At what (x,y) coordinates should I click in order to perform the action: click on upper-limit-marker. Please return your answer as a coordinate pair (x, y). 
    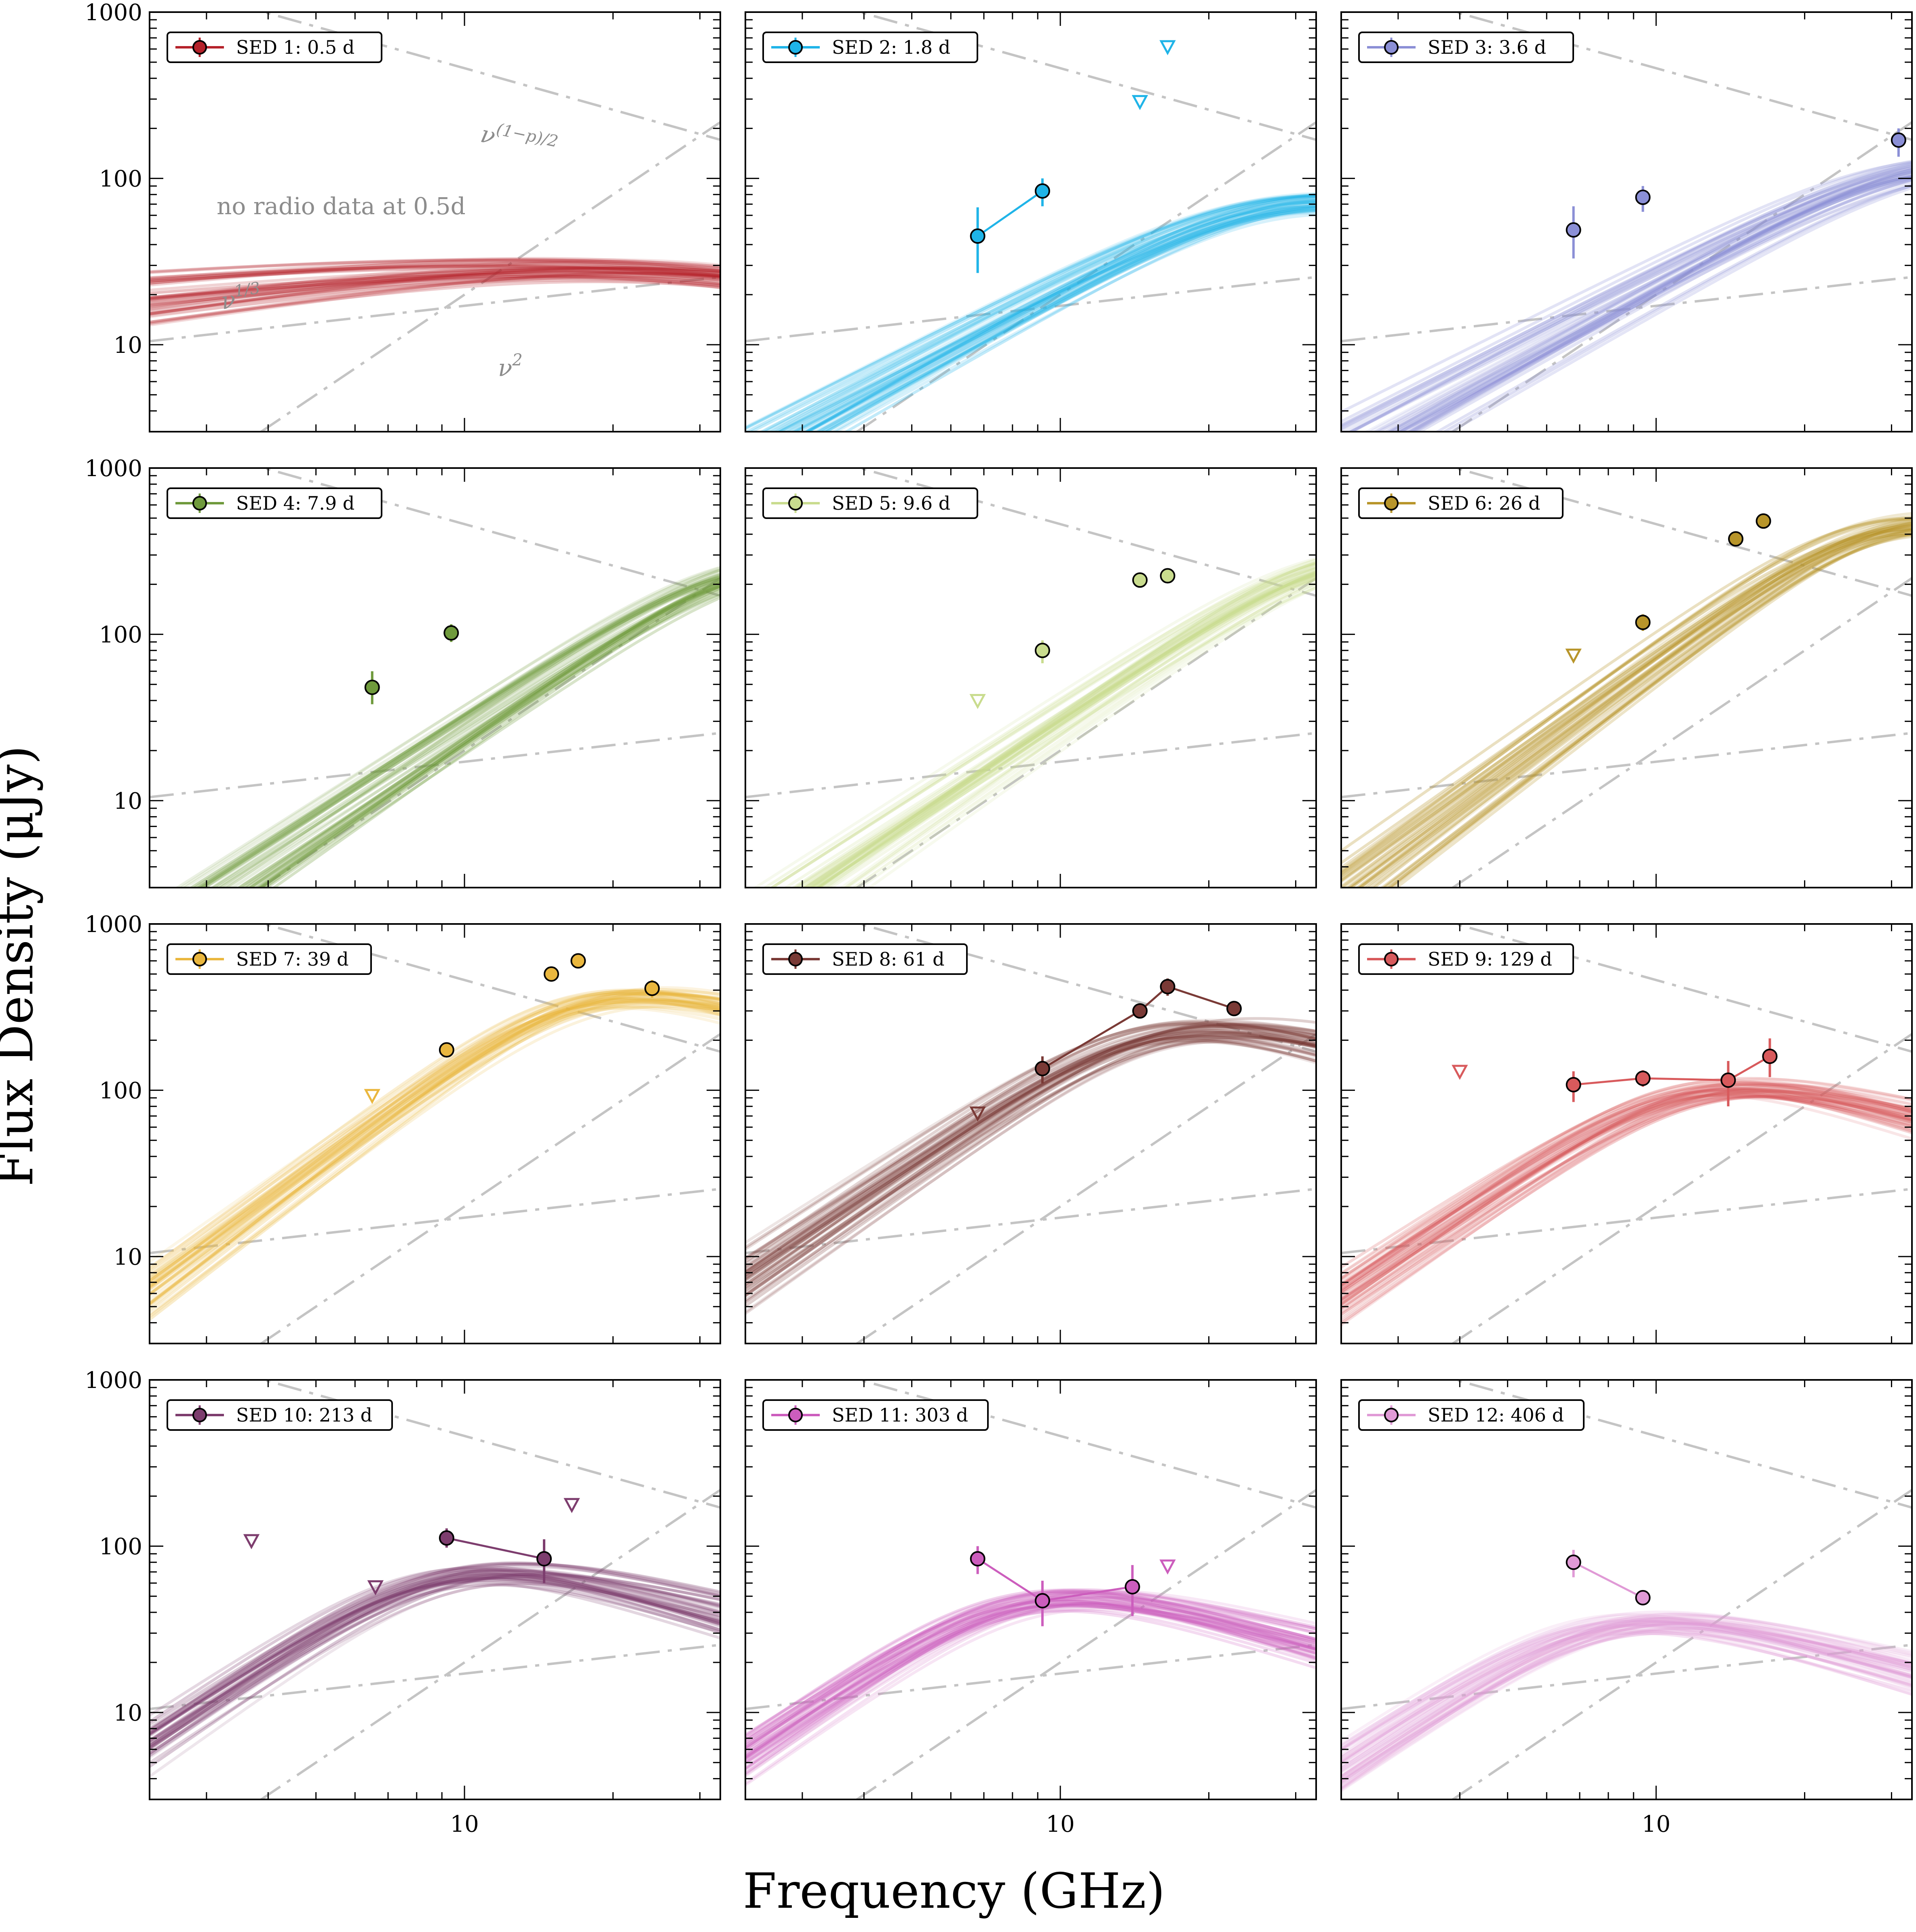
    Looking at the image, I should click on (978, 701).